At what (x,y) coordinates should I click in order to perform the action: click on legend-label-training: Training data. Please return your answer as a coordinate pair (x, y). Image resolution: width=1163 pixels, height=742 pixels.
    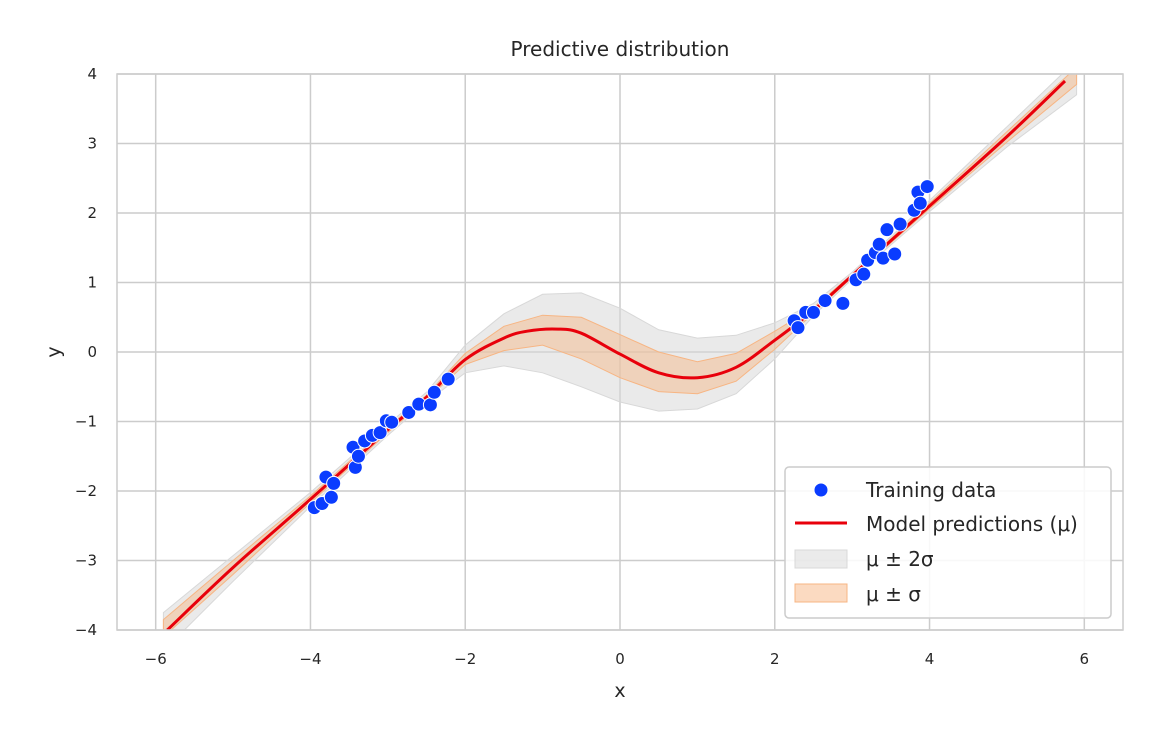
    Looking at the image, I should click on (930, 490).